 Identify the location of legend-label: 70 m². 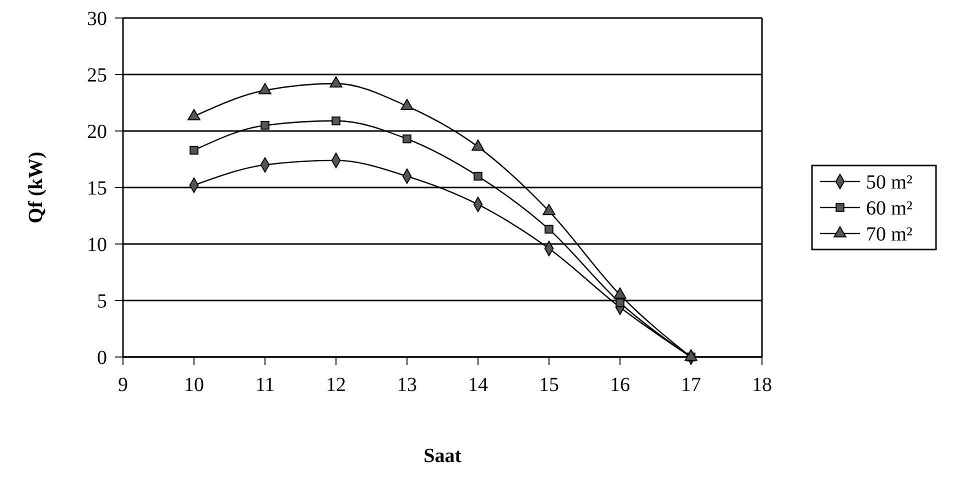
(889, 235).